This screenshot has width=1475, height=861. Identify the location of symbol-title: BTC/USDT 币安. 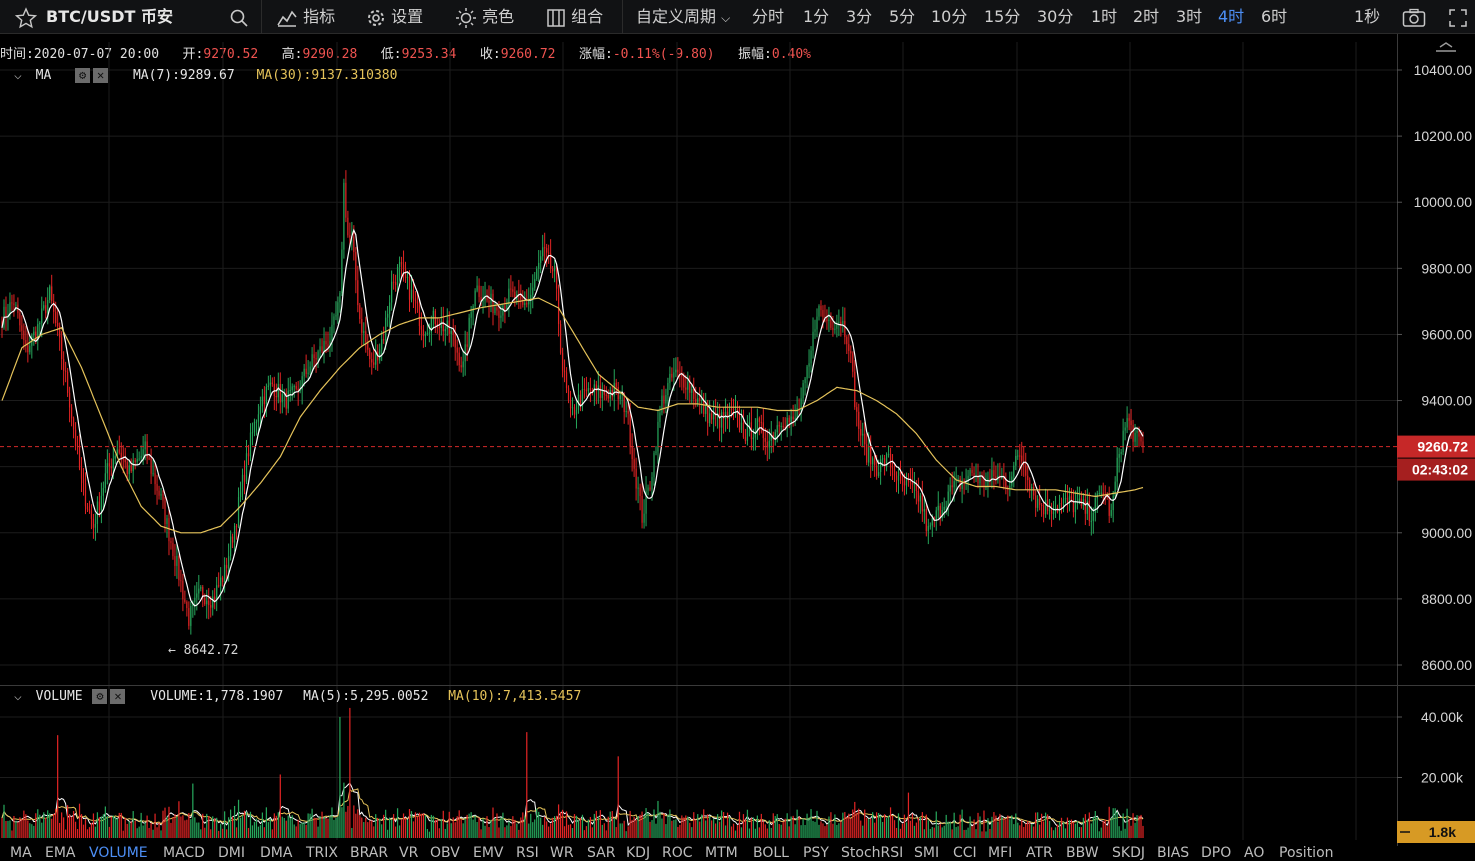
(109, 16).